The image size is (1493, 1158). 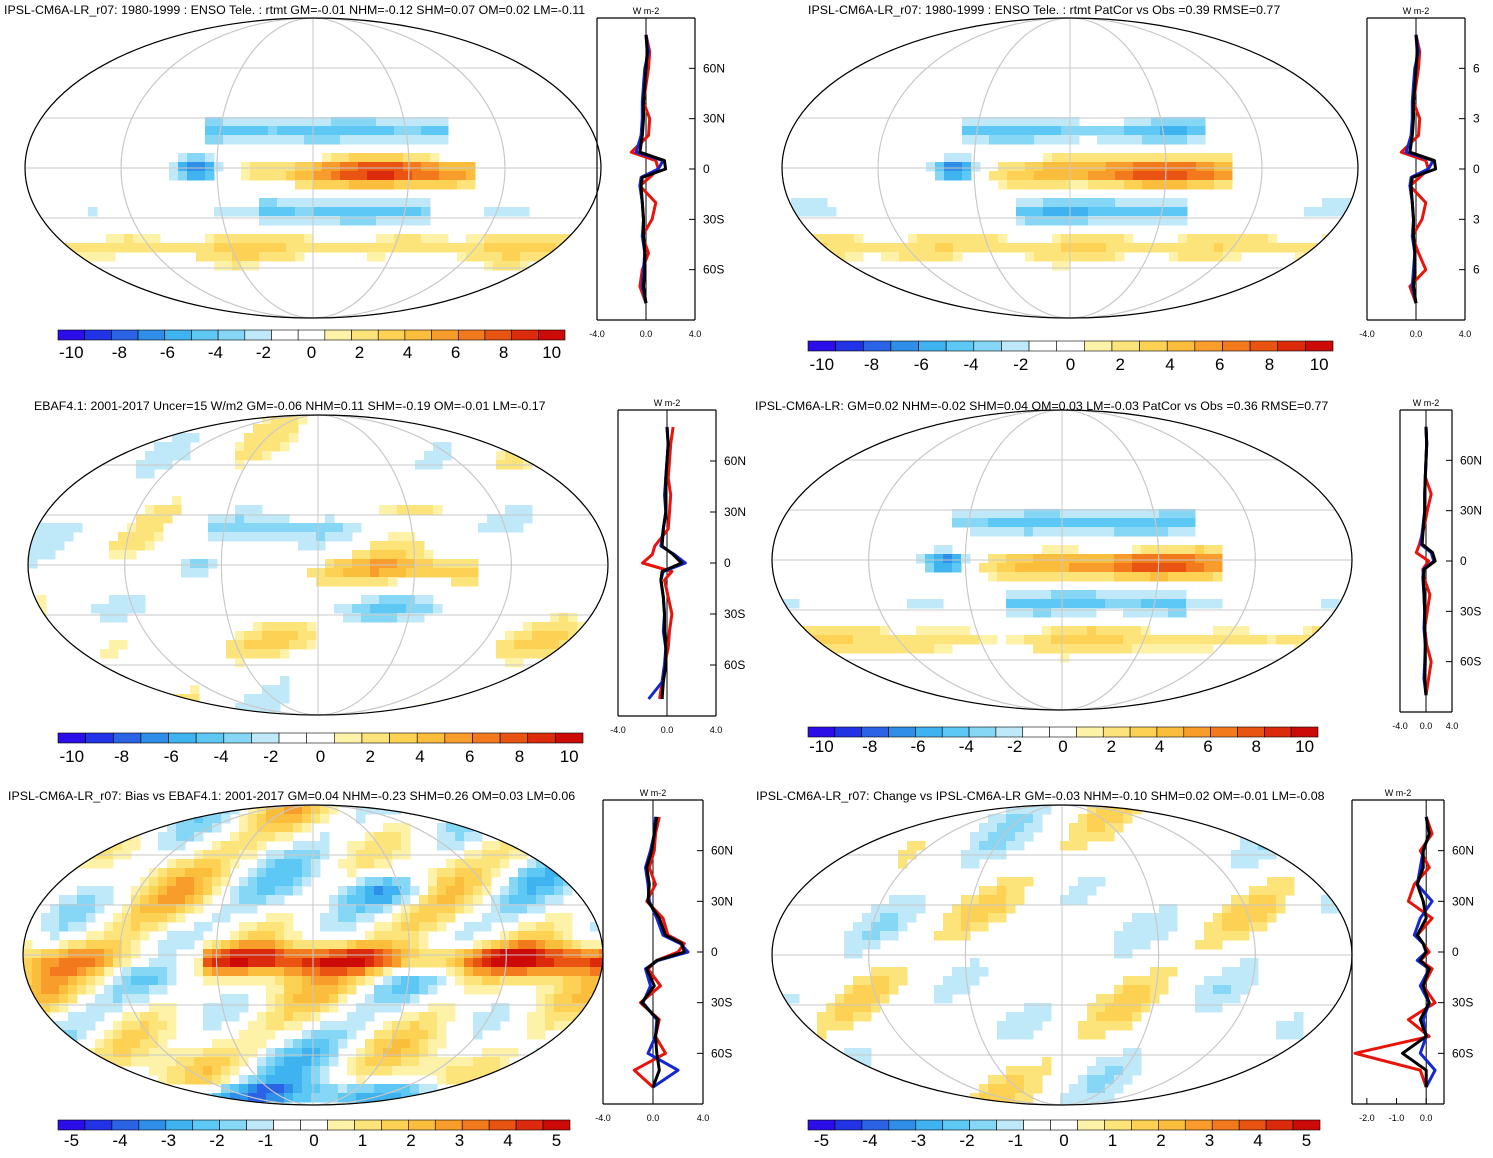 What do you see at coordinates (1395, 952) in the screenshot?
I see `model-profile-line` at bounding box center [1395, 952].